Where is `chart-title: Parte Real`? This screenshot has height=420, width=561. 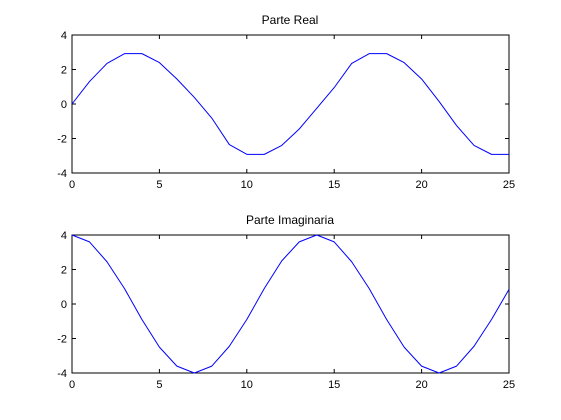
chart-title: Parte Real is located at coordinates (290, 20).